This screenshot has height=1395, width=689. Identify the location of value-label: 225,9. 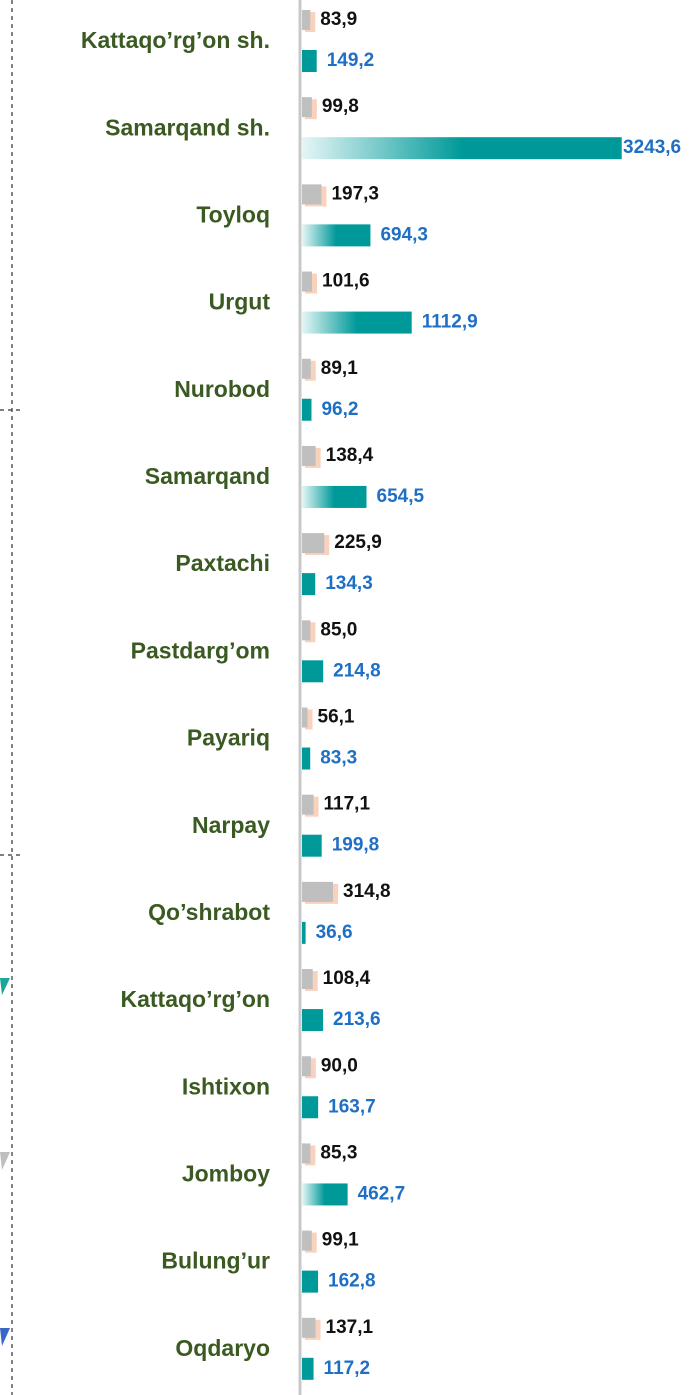
(358, 542).